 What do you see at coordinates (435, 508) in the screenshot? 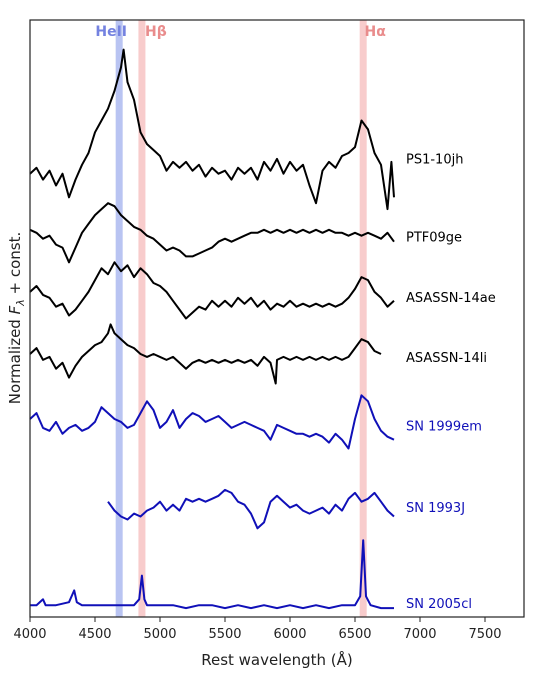
I see `series-label-5: SN 1993J` at bounding box center [435, 508].